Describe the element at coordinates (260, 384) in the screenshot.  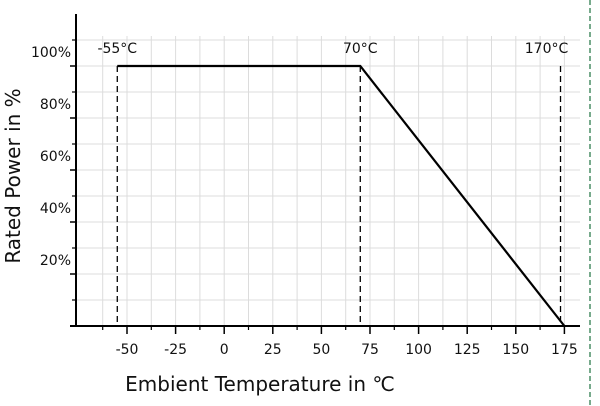
I see `x-axis-title: Embient Temperature in ℃` at that location.